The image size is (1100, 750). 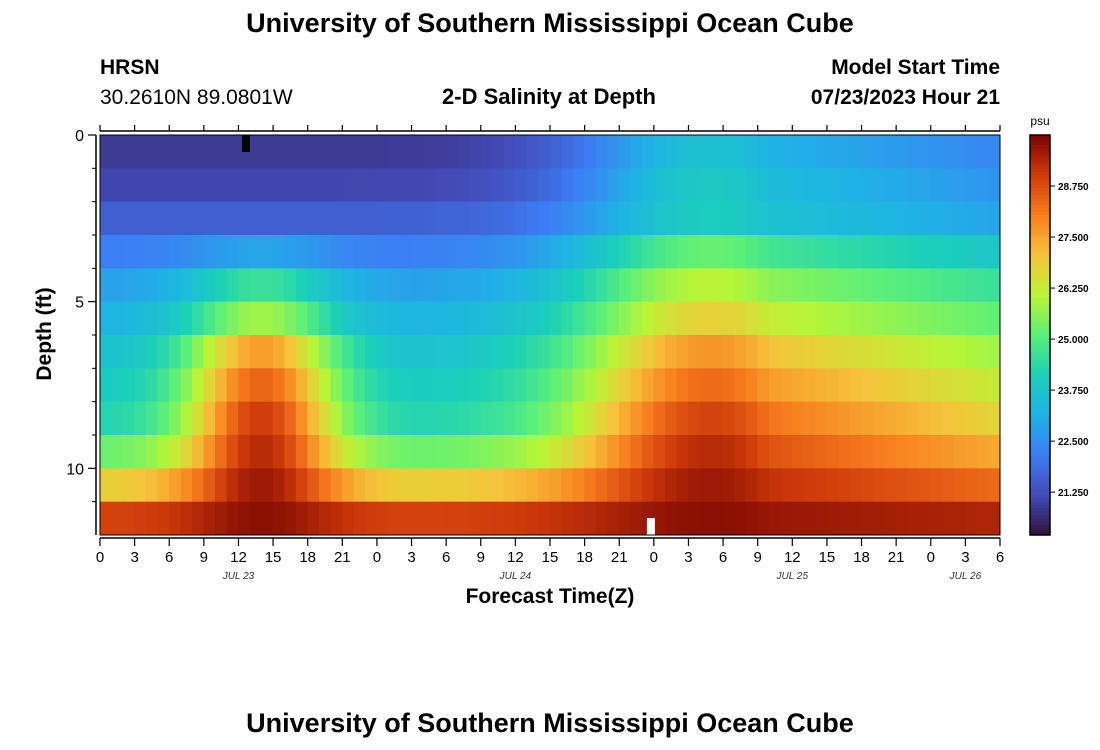 I want to click on bottom-marker, so click(x=650, y=526).